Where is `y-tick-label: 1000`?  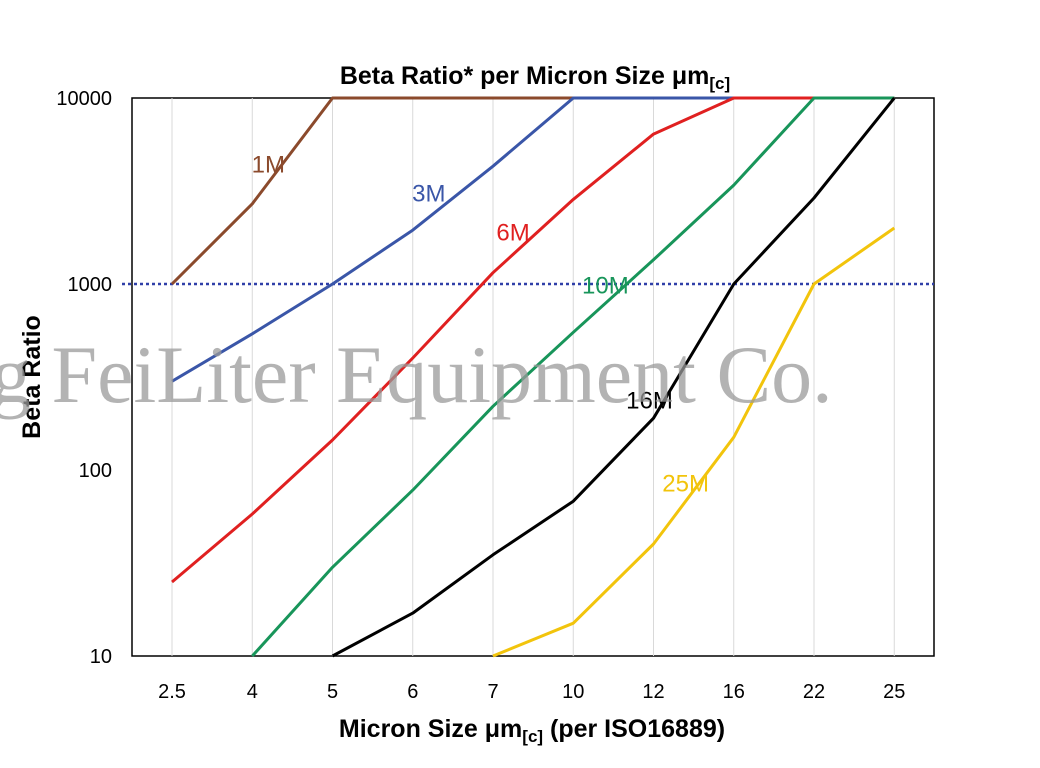
y-tick-label: 1000 is located at coordinates (90, 285).